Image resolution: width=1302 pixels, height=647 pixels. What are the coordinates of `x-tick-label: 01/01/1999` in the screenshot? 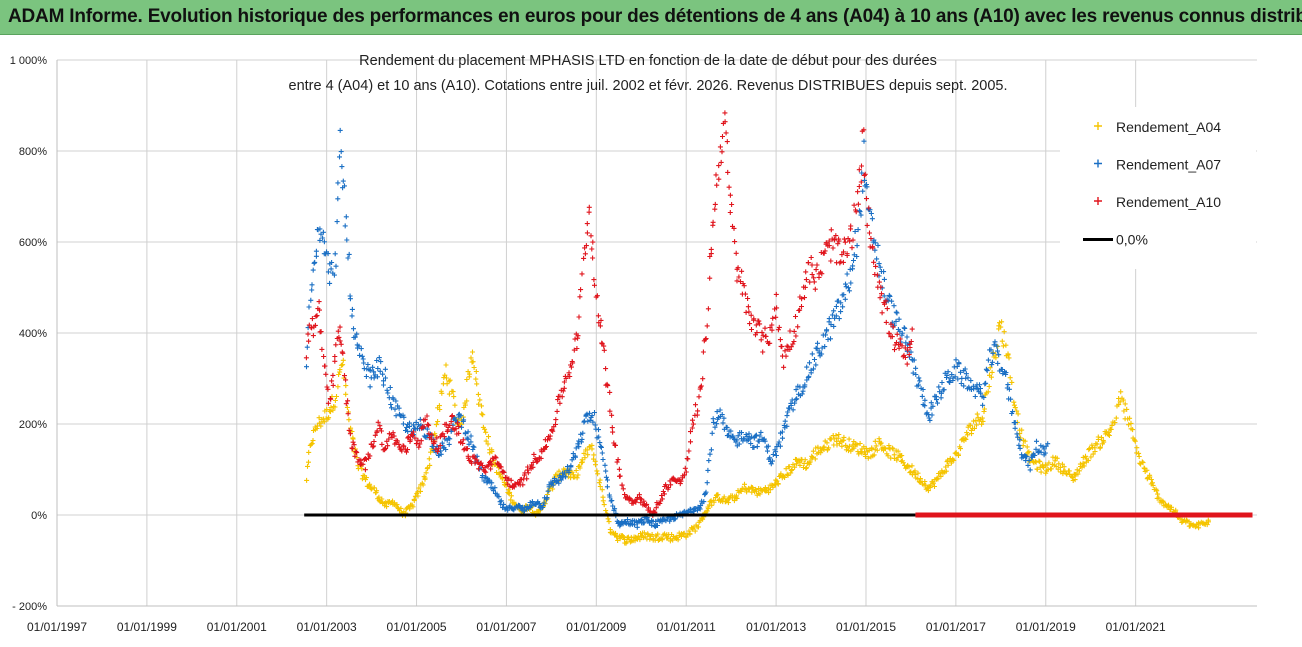 It's located at (147, 627).